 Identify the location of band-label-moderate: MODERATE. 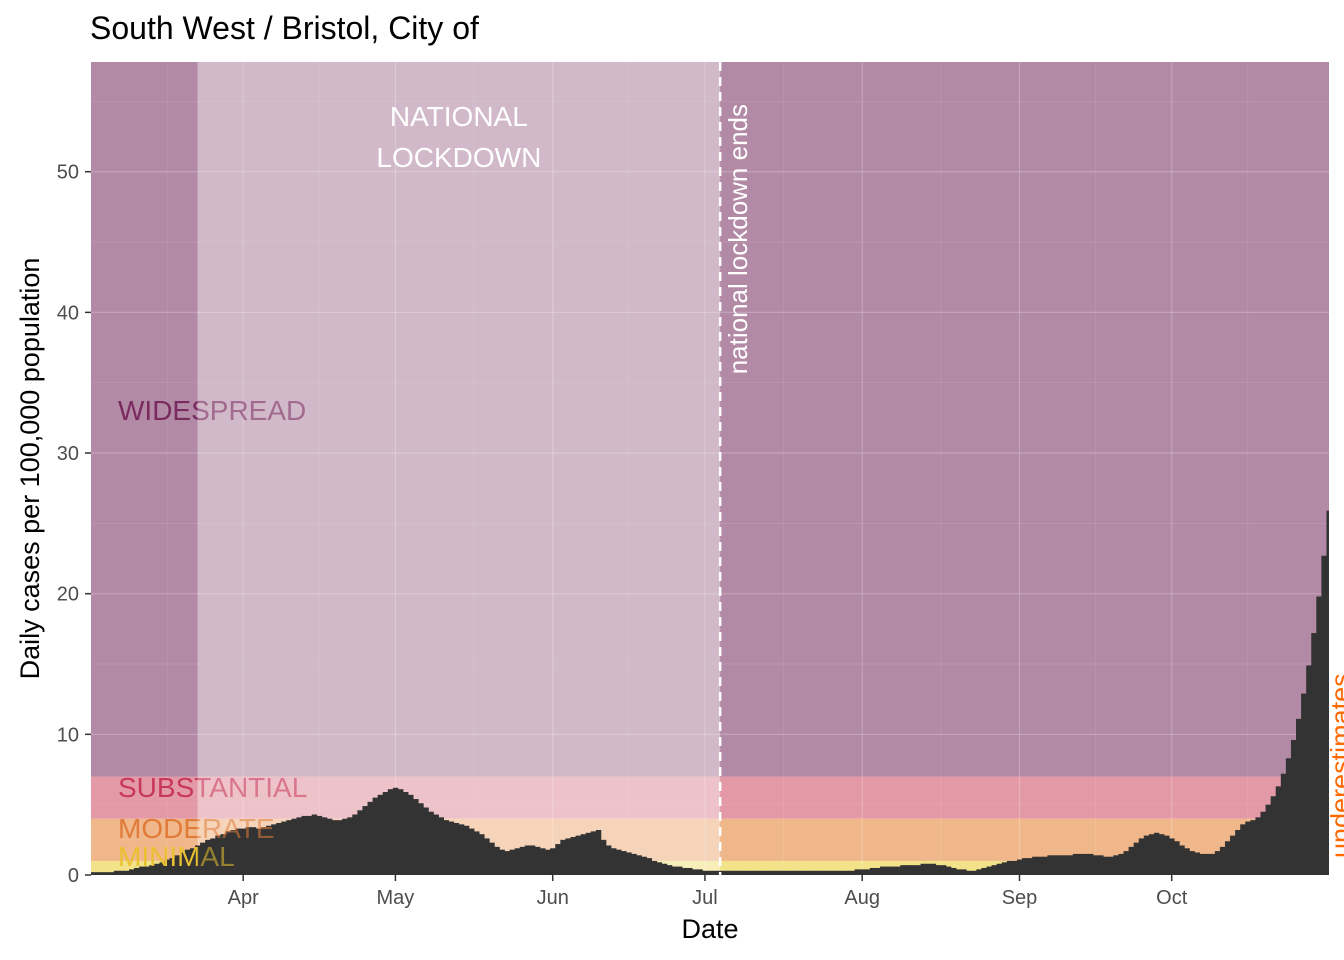
(196, 828).